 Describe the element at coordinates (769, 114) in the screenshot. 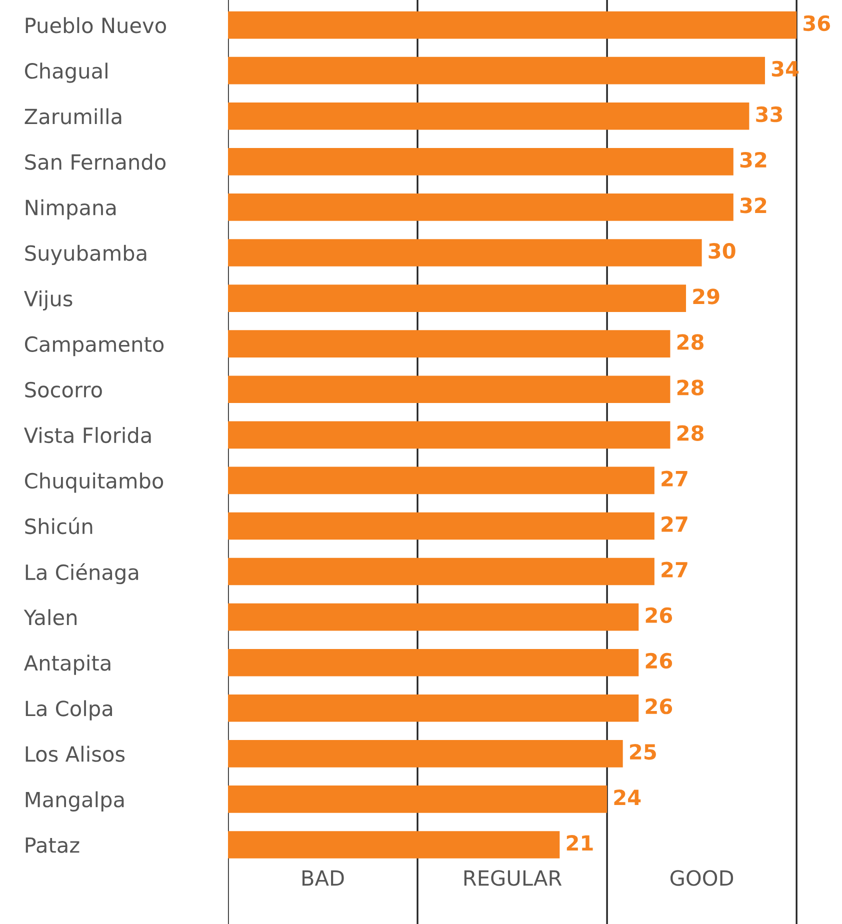

I see `data-label: 33` at that location.